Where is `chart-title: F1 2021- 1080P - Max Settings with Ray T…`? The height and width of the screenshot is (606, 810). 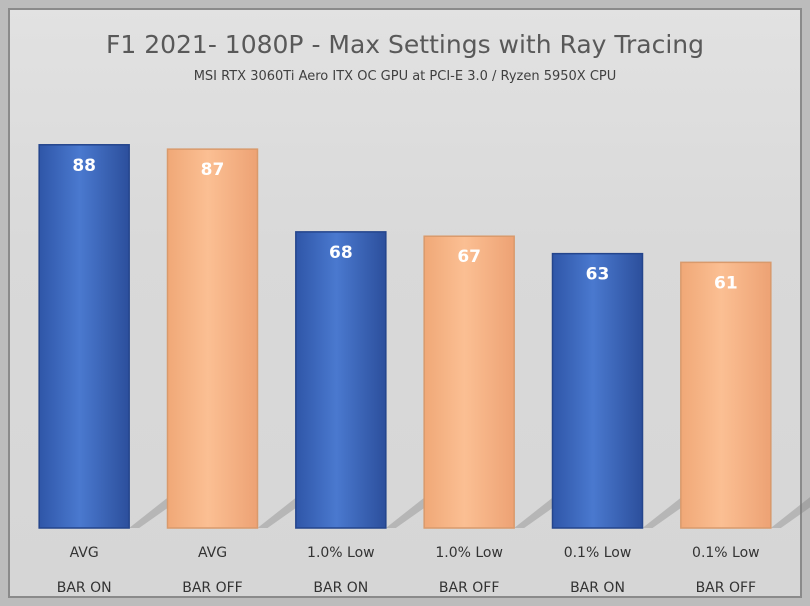 chart-title: F1 2021- 1080P - Max Settings with Ray T… is located at coordinates (405, 44).